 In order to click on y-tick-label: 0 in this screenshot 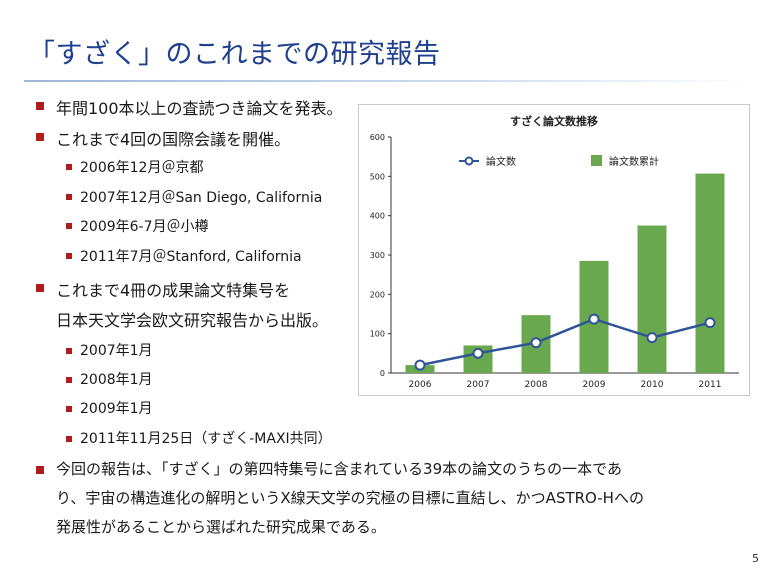, I will do `click(382, 373)`.